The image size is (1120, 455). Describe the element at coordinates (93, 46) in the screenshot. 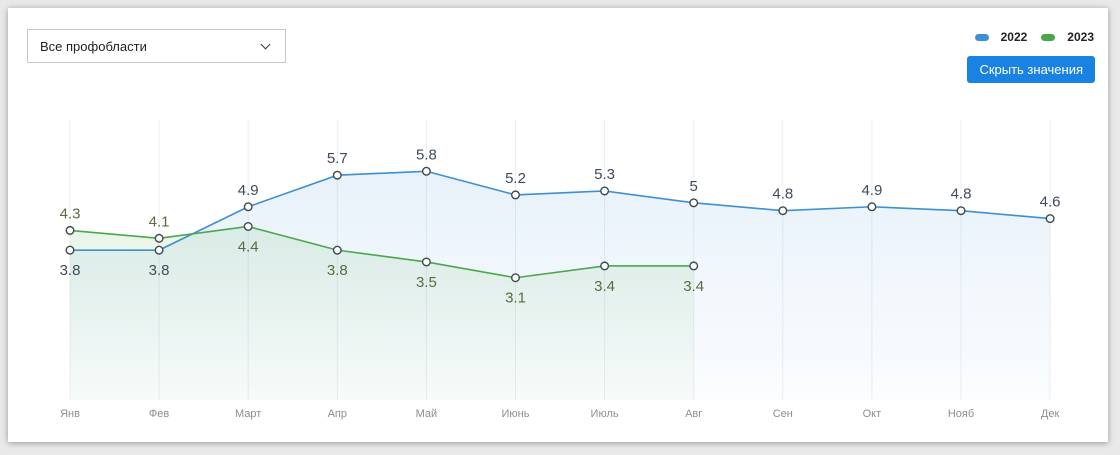

I see `profarea-select-value: Все профобласти` at that location.